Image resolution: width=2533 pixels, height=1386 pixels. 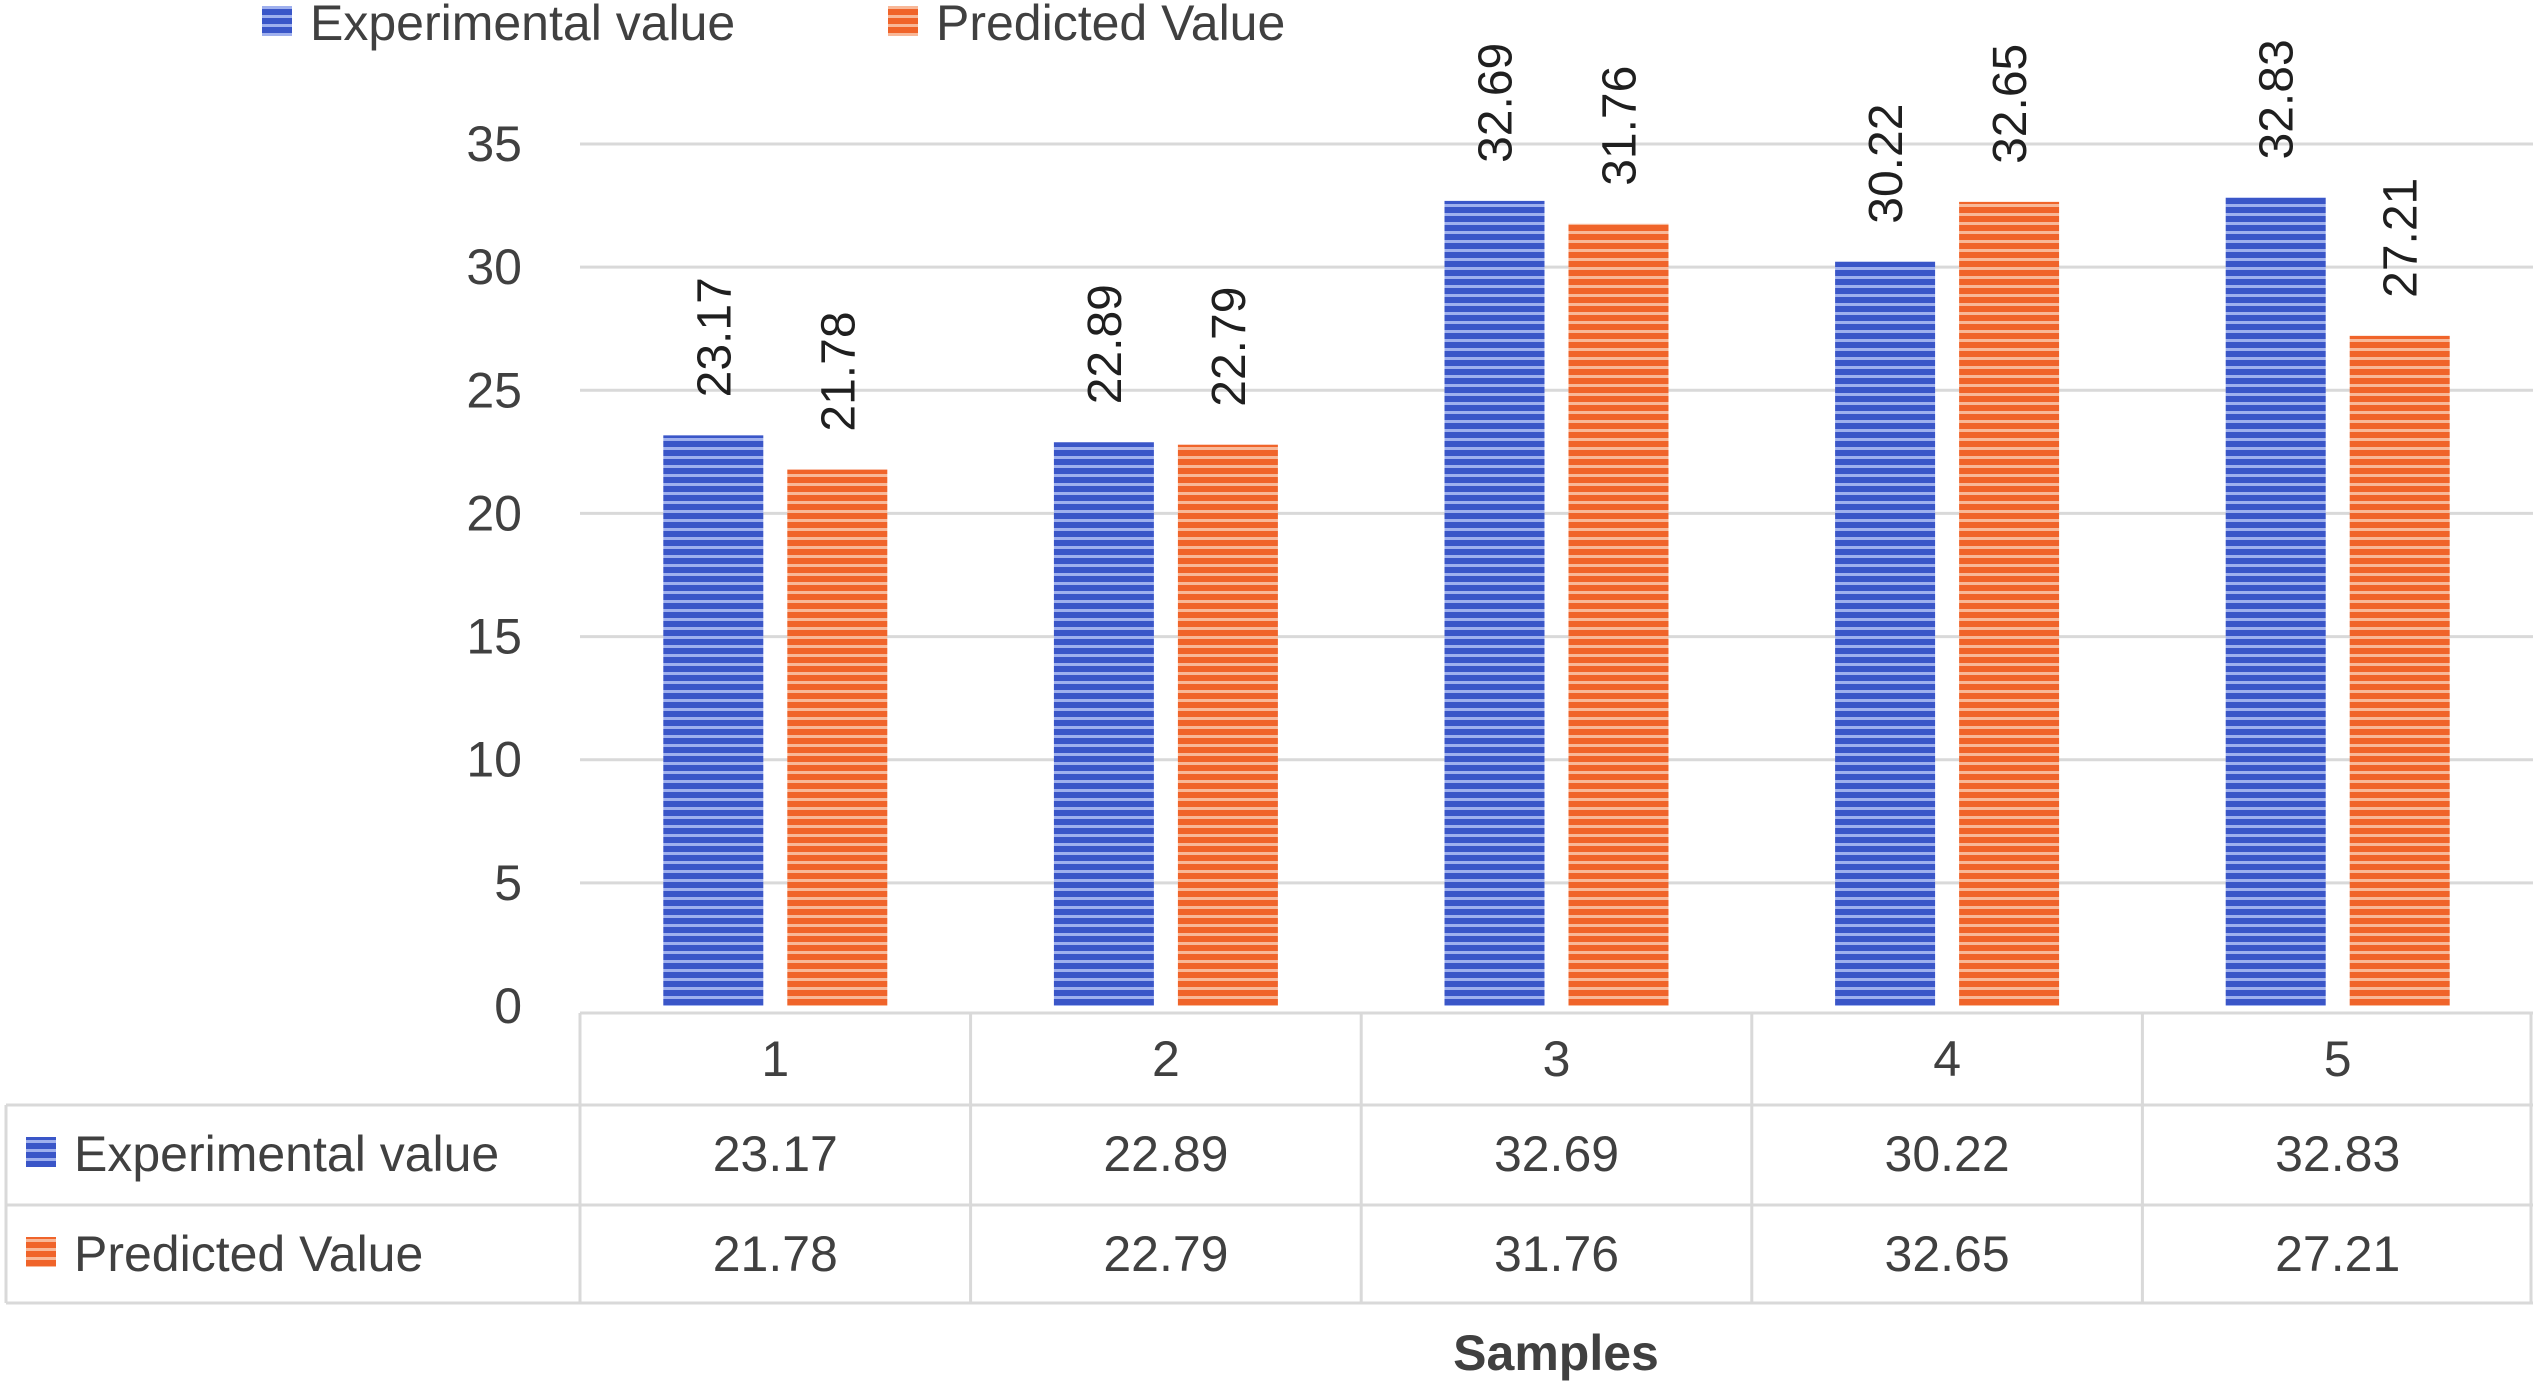 What do you see at coordinates (773, 25) in the screenshot?
I see `legend: Experimental value Predicted Value` at bounding box center [773, 25].